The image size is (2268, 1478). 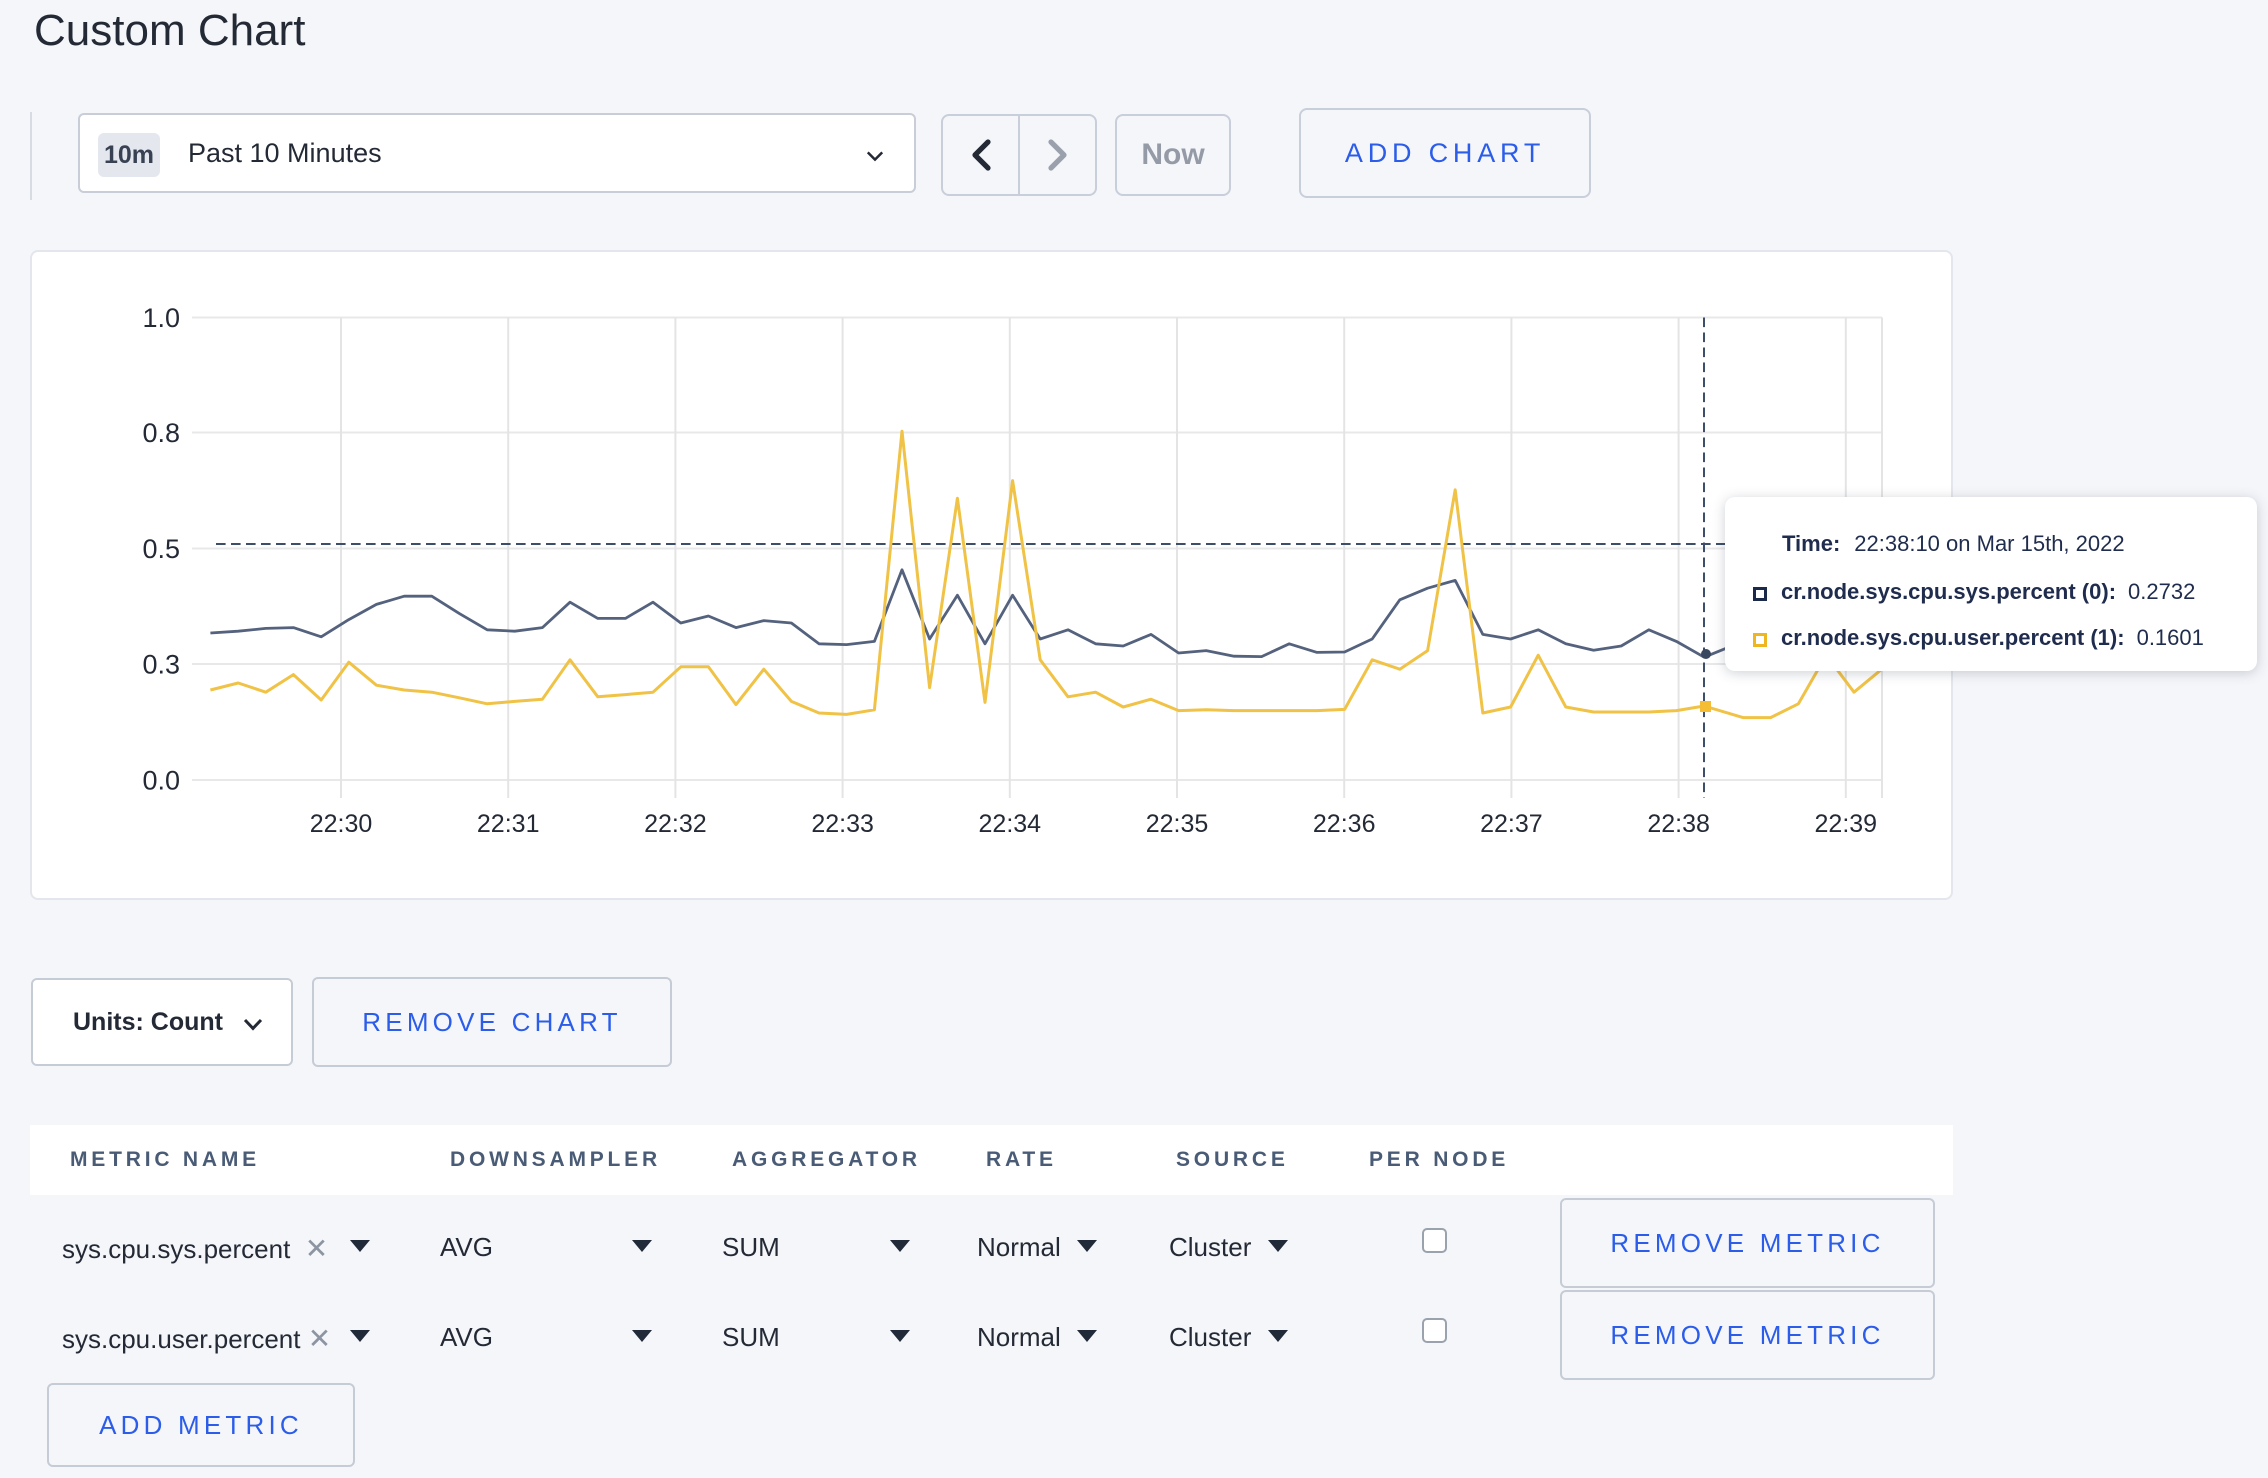 What do you see at coordinates (675, 824) in the screenshot?
I see `svg-text: 22:32` at bounding box center [675, 824].